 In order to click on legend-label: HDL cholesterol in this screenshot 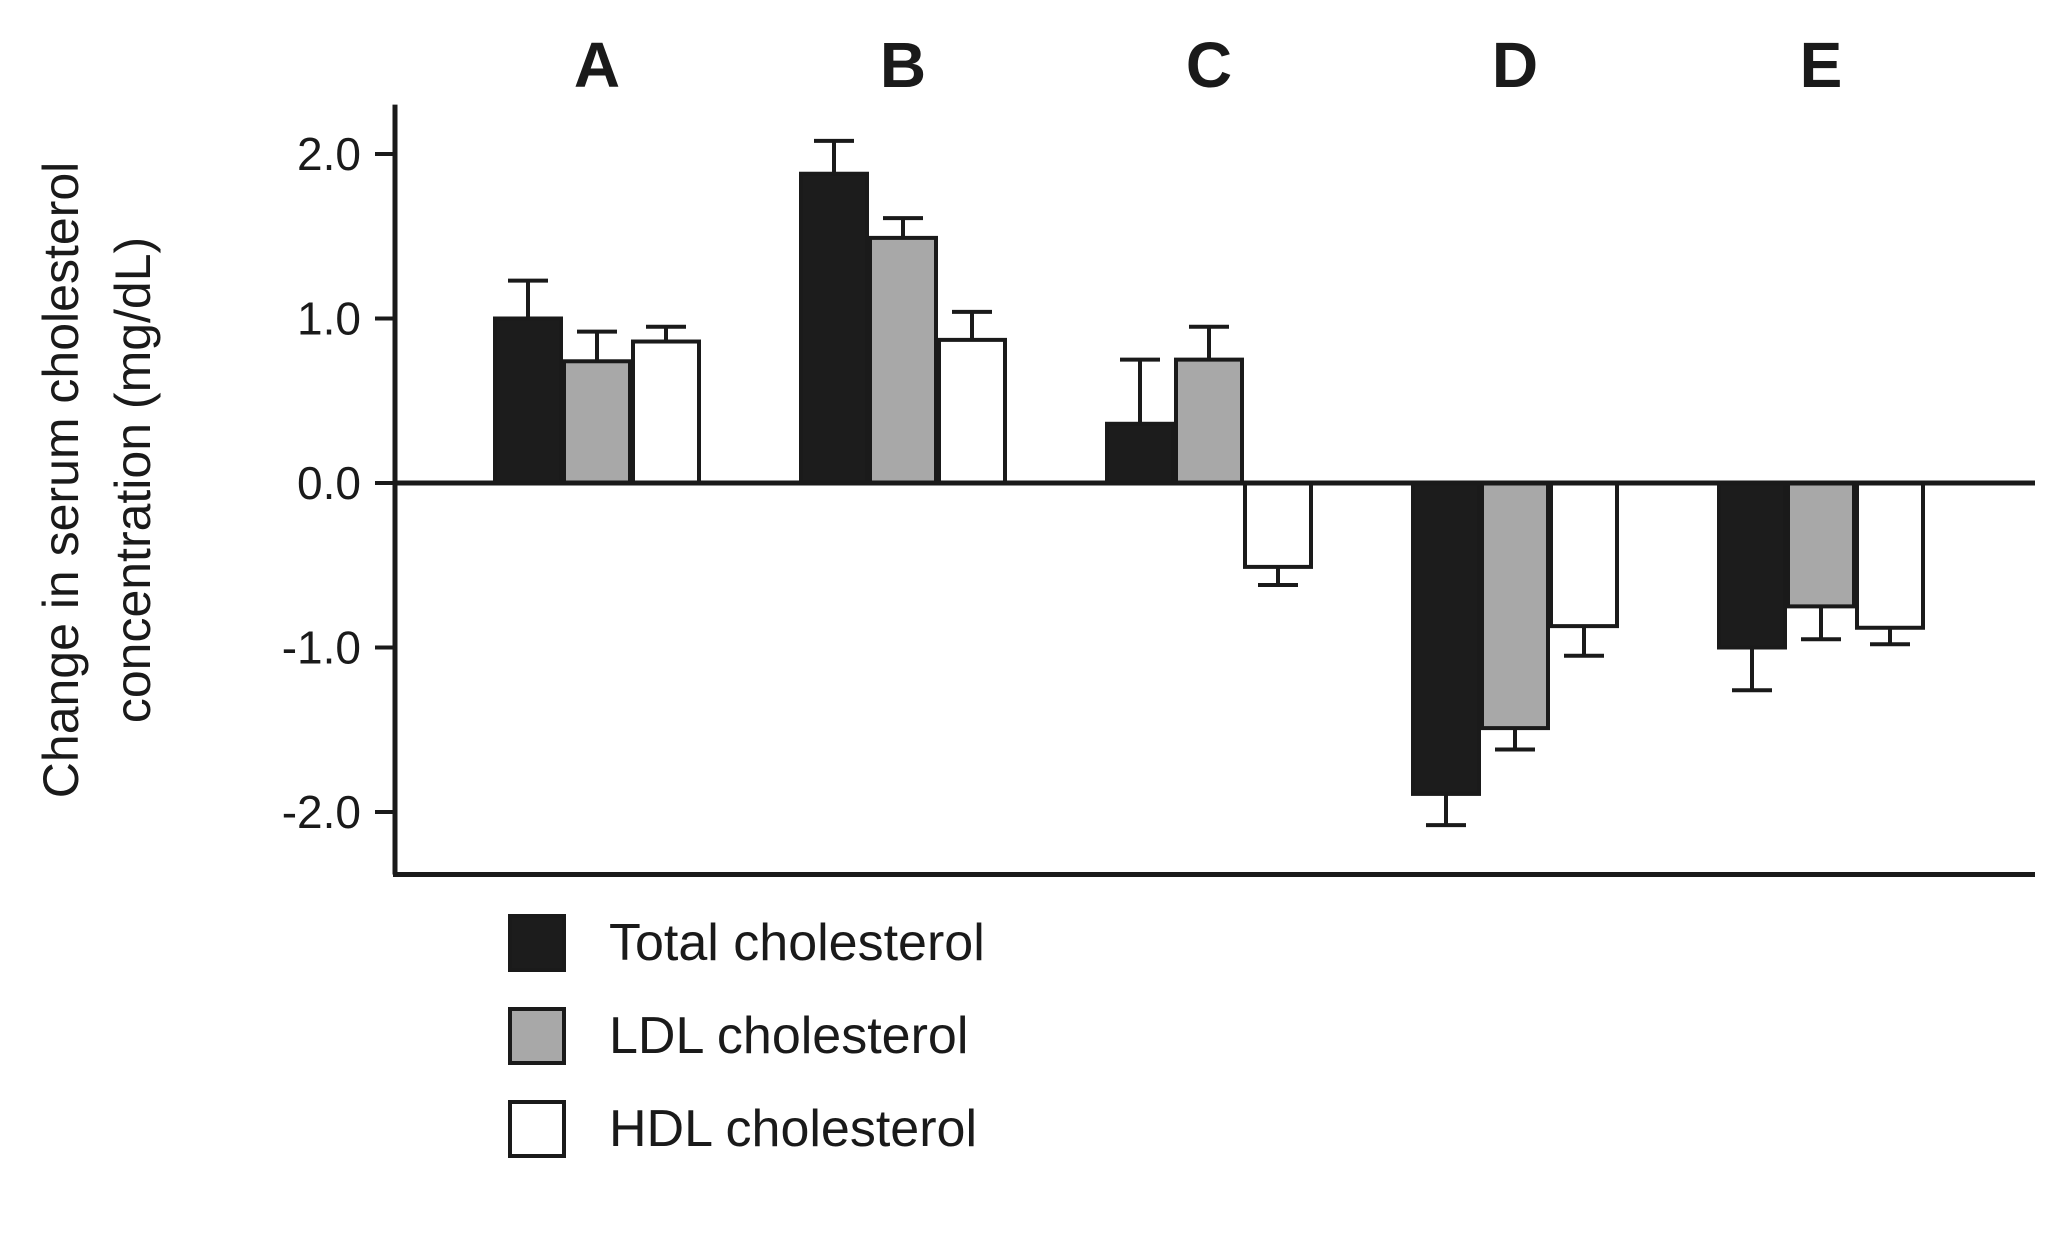, I will do `click(793, 1129)`.